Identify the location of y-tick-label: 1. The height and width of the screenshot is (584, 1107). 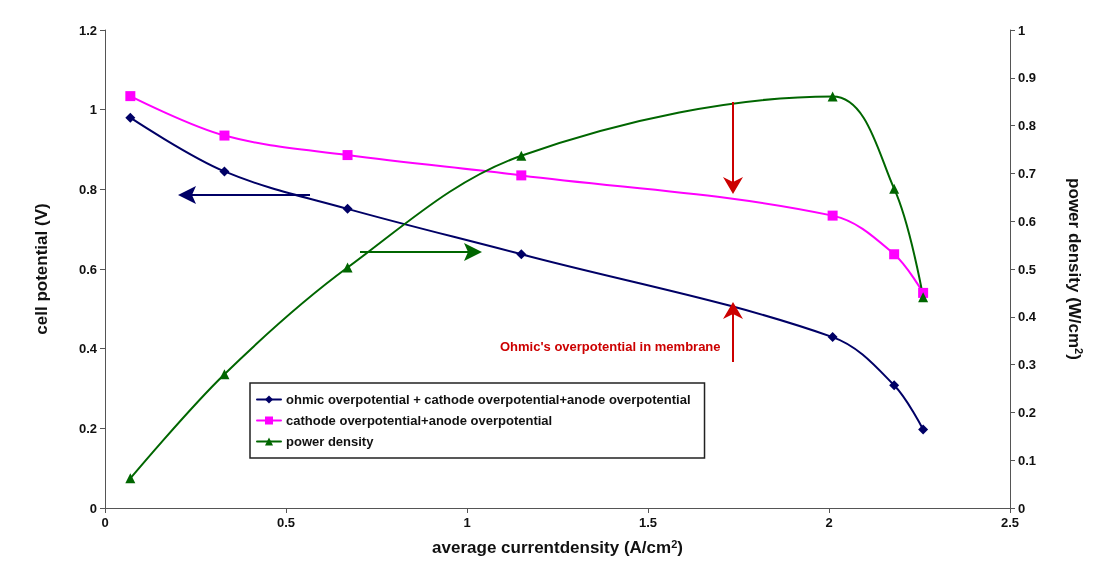
(93, 110).